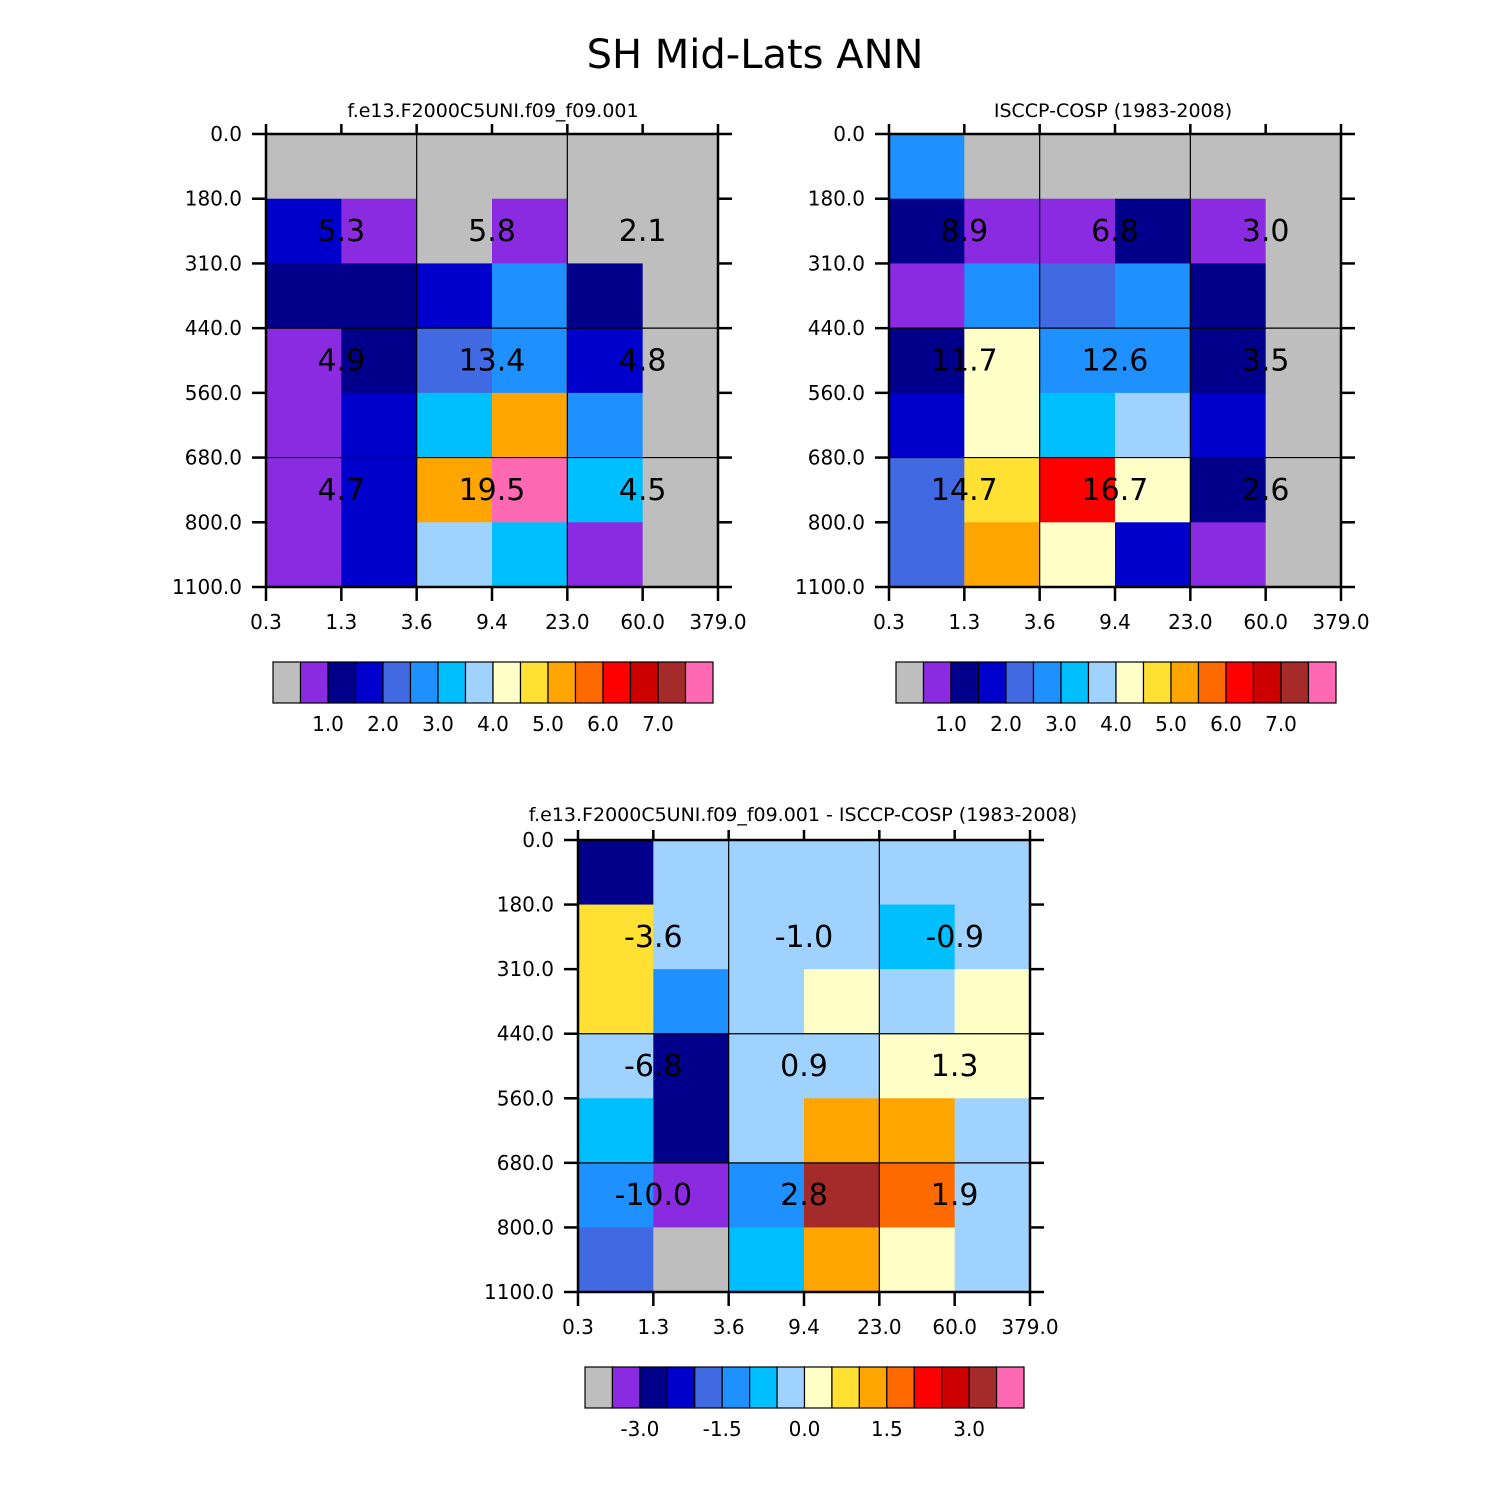 The height and width of the screenshot is (1510, 1510). What do you see at coordinates (213, 522) in the screenshot?
I see `y-tick-label: 800.0` at bounding box center [213, 522].